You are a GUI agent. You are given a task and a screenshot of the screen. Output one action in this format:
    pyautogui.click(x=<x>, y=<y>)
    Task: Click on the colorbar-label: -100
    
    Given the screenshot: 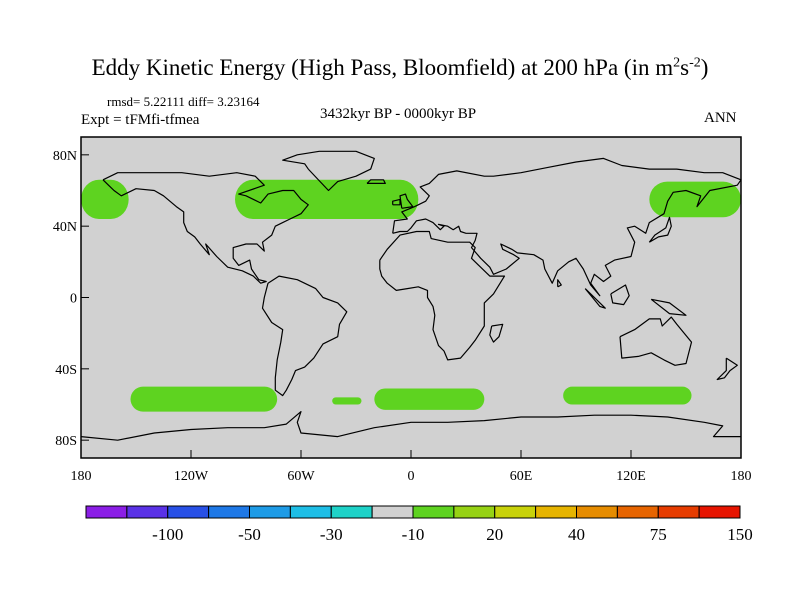 What is the action you would take?
    pyautogui.click(x=167, y=534)
    